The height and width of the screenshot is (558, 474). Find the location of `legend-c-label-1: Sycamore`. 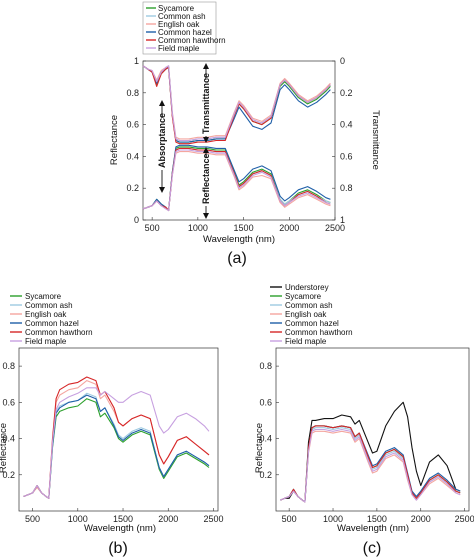

legend-c-label-1: Sycamore is located at coordinates (303, 296).